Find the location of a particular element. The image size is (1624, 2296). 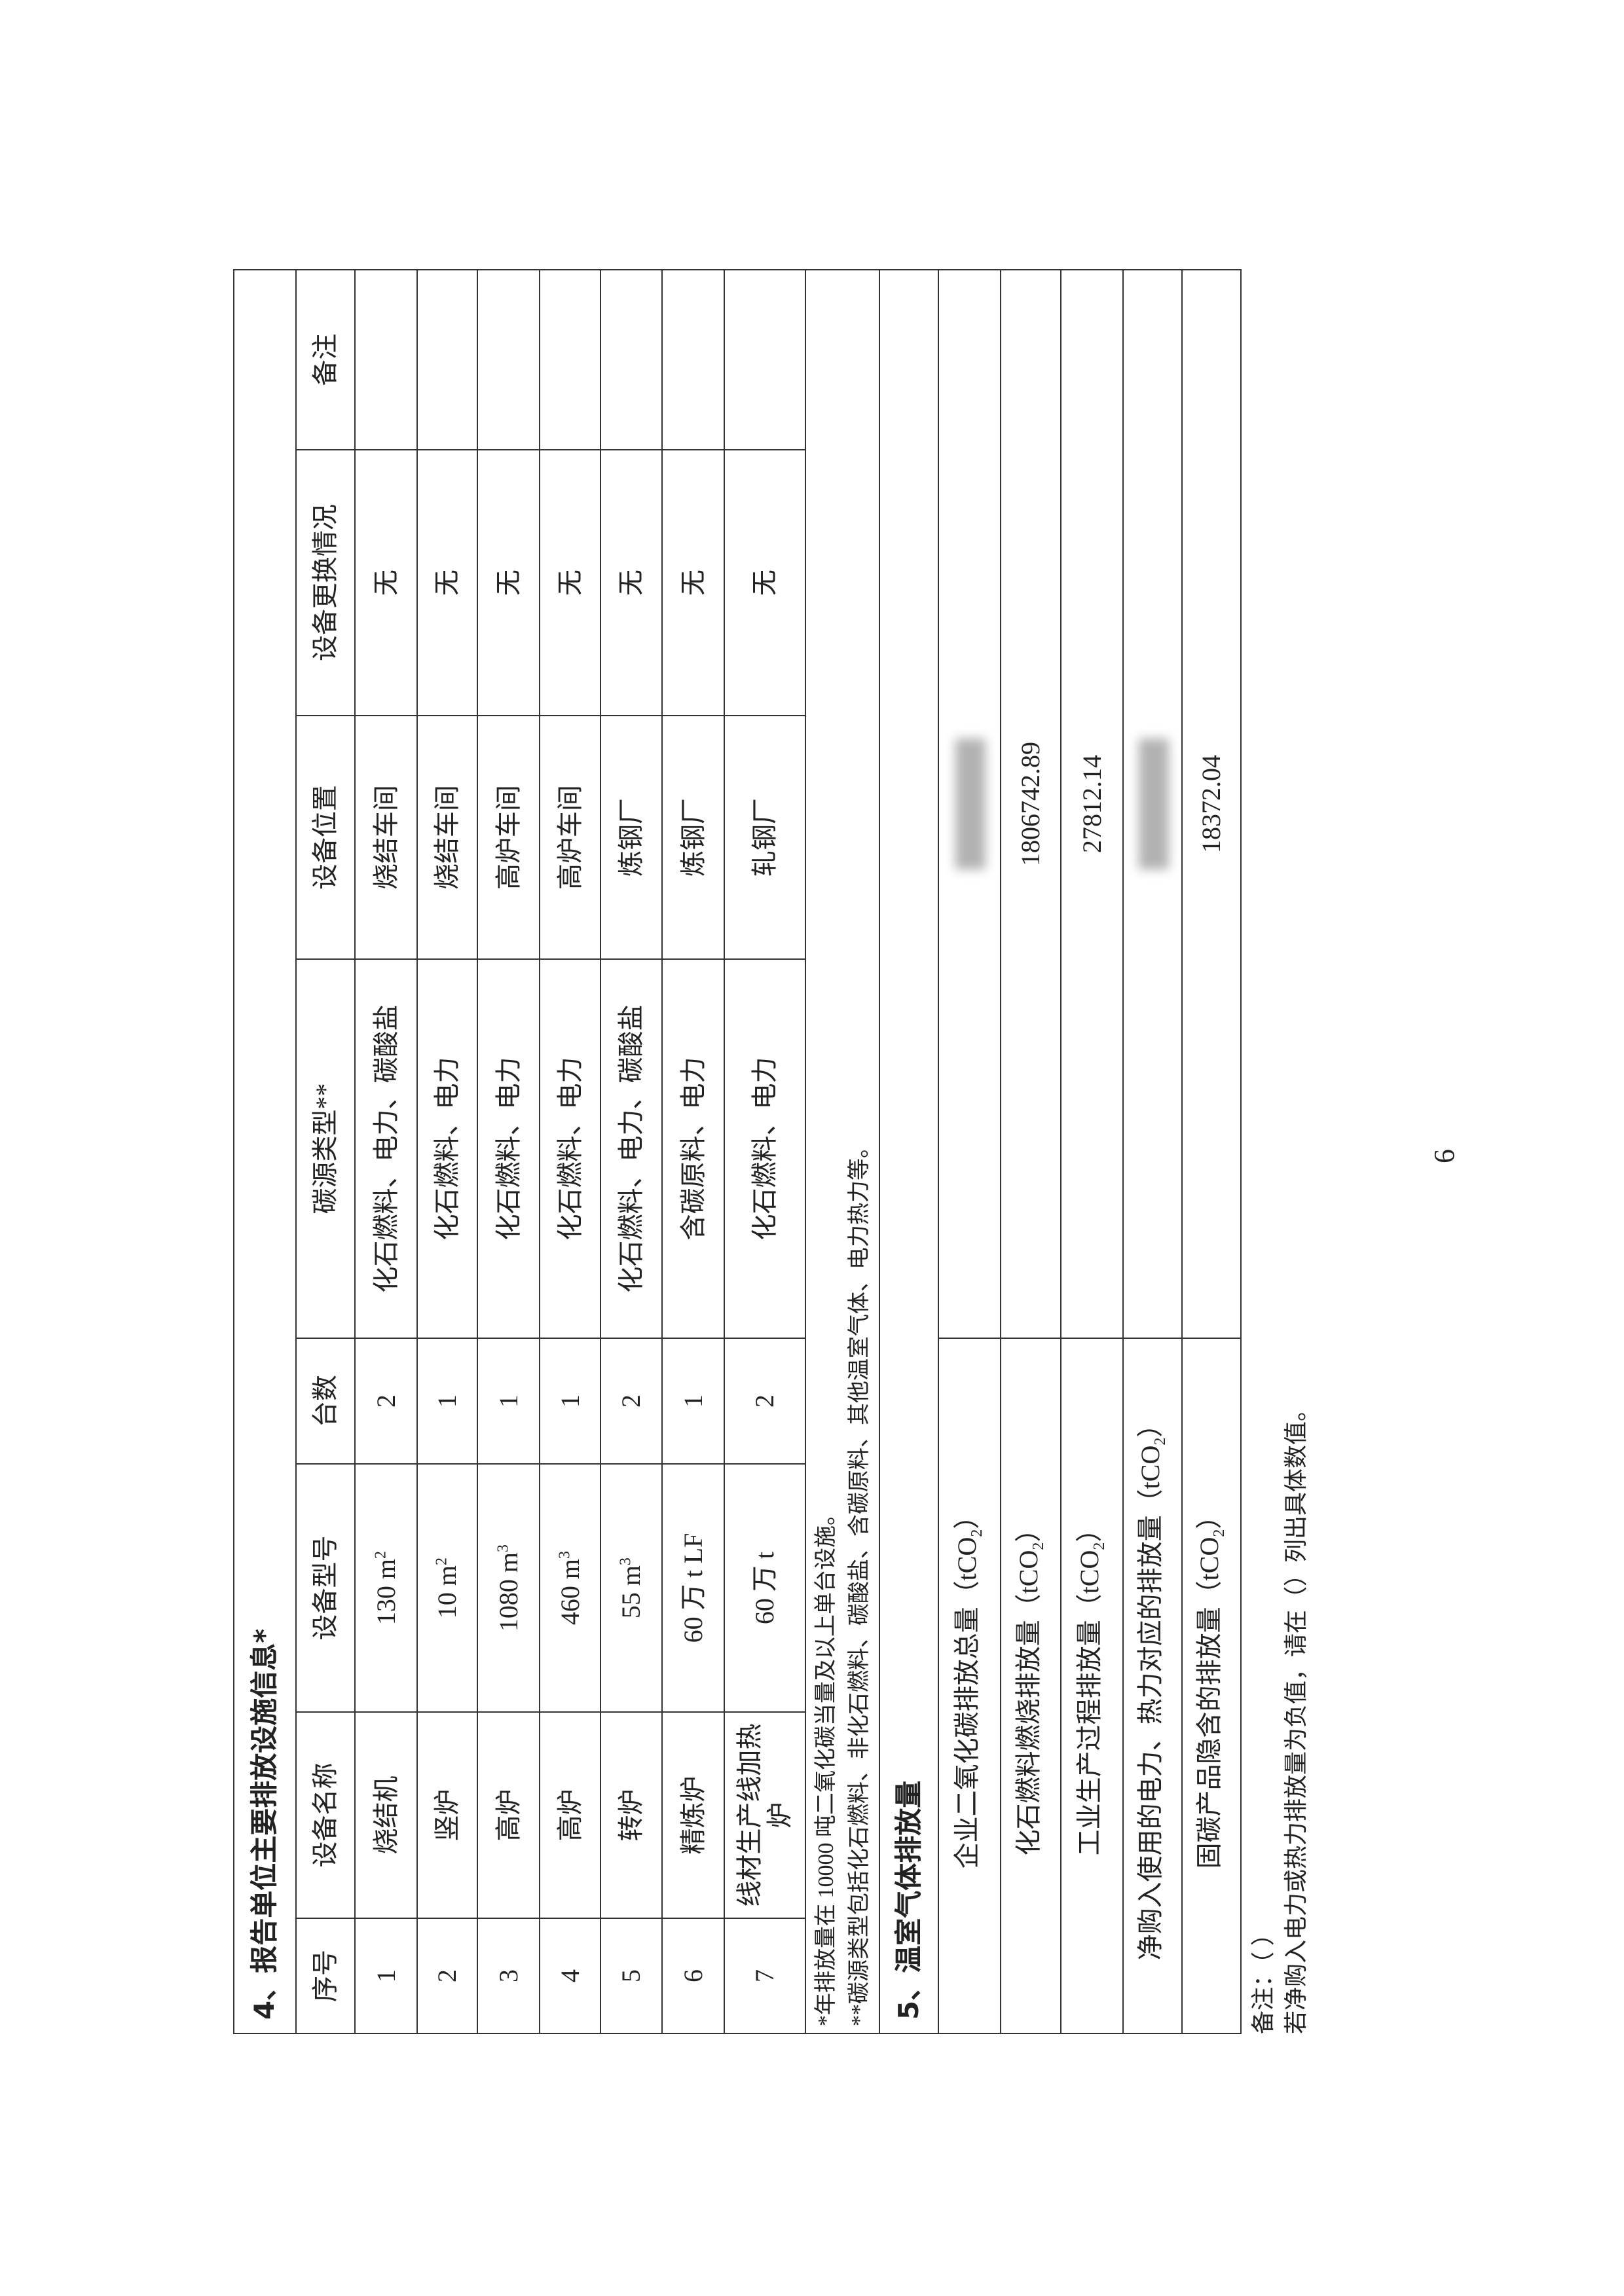

emission-value-cell: 1806742.89 is located at coordinates (1031, 803).